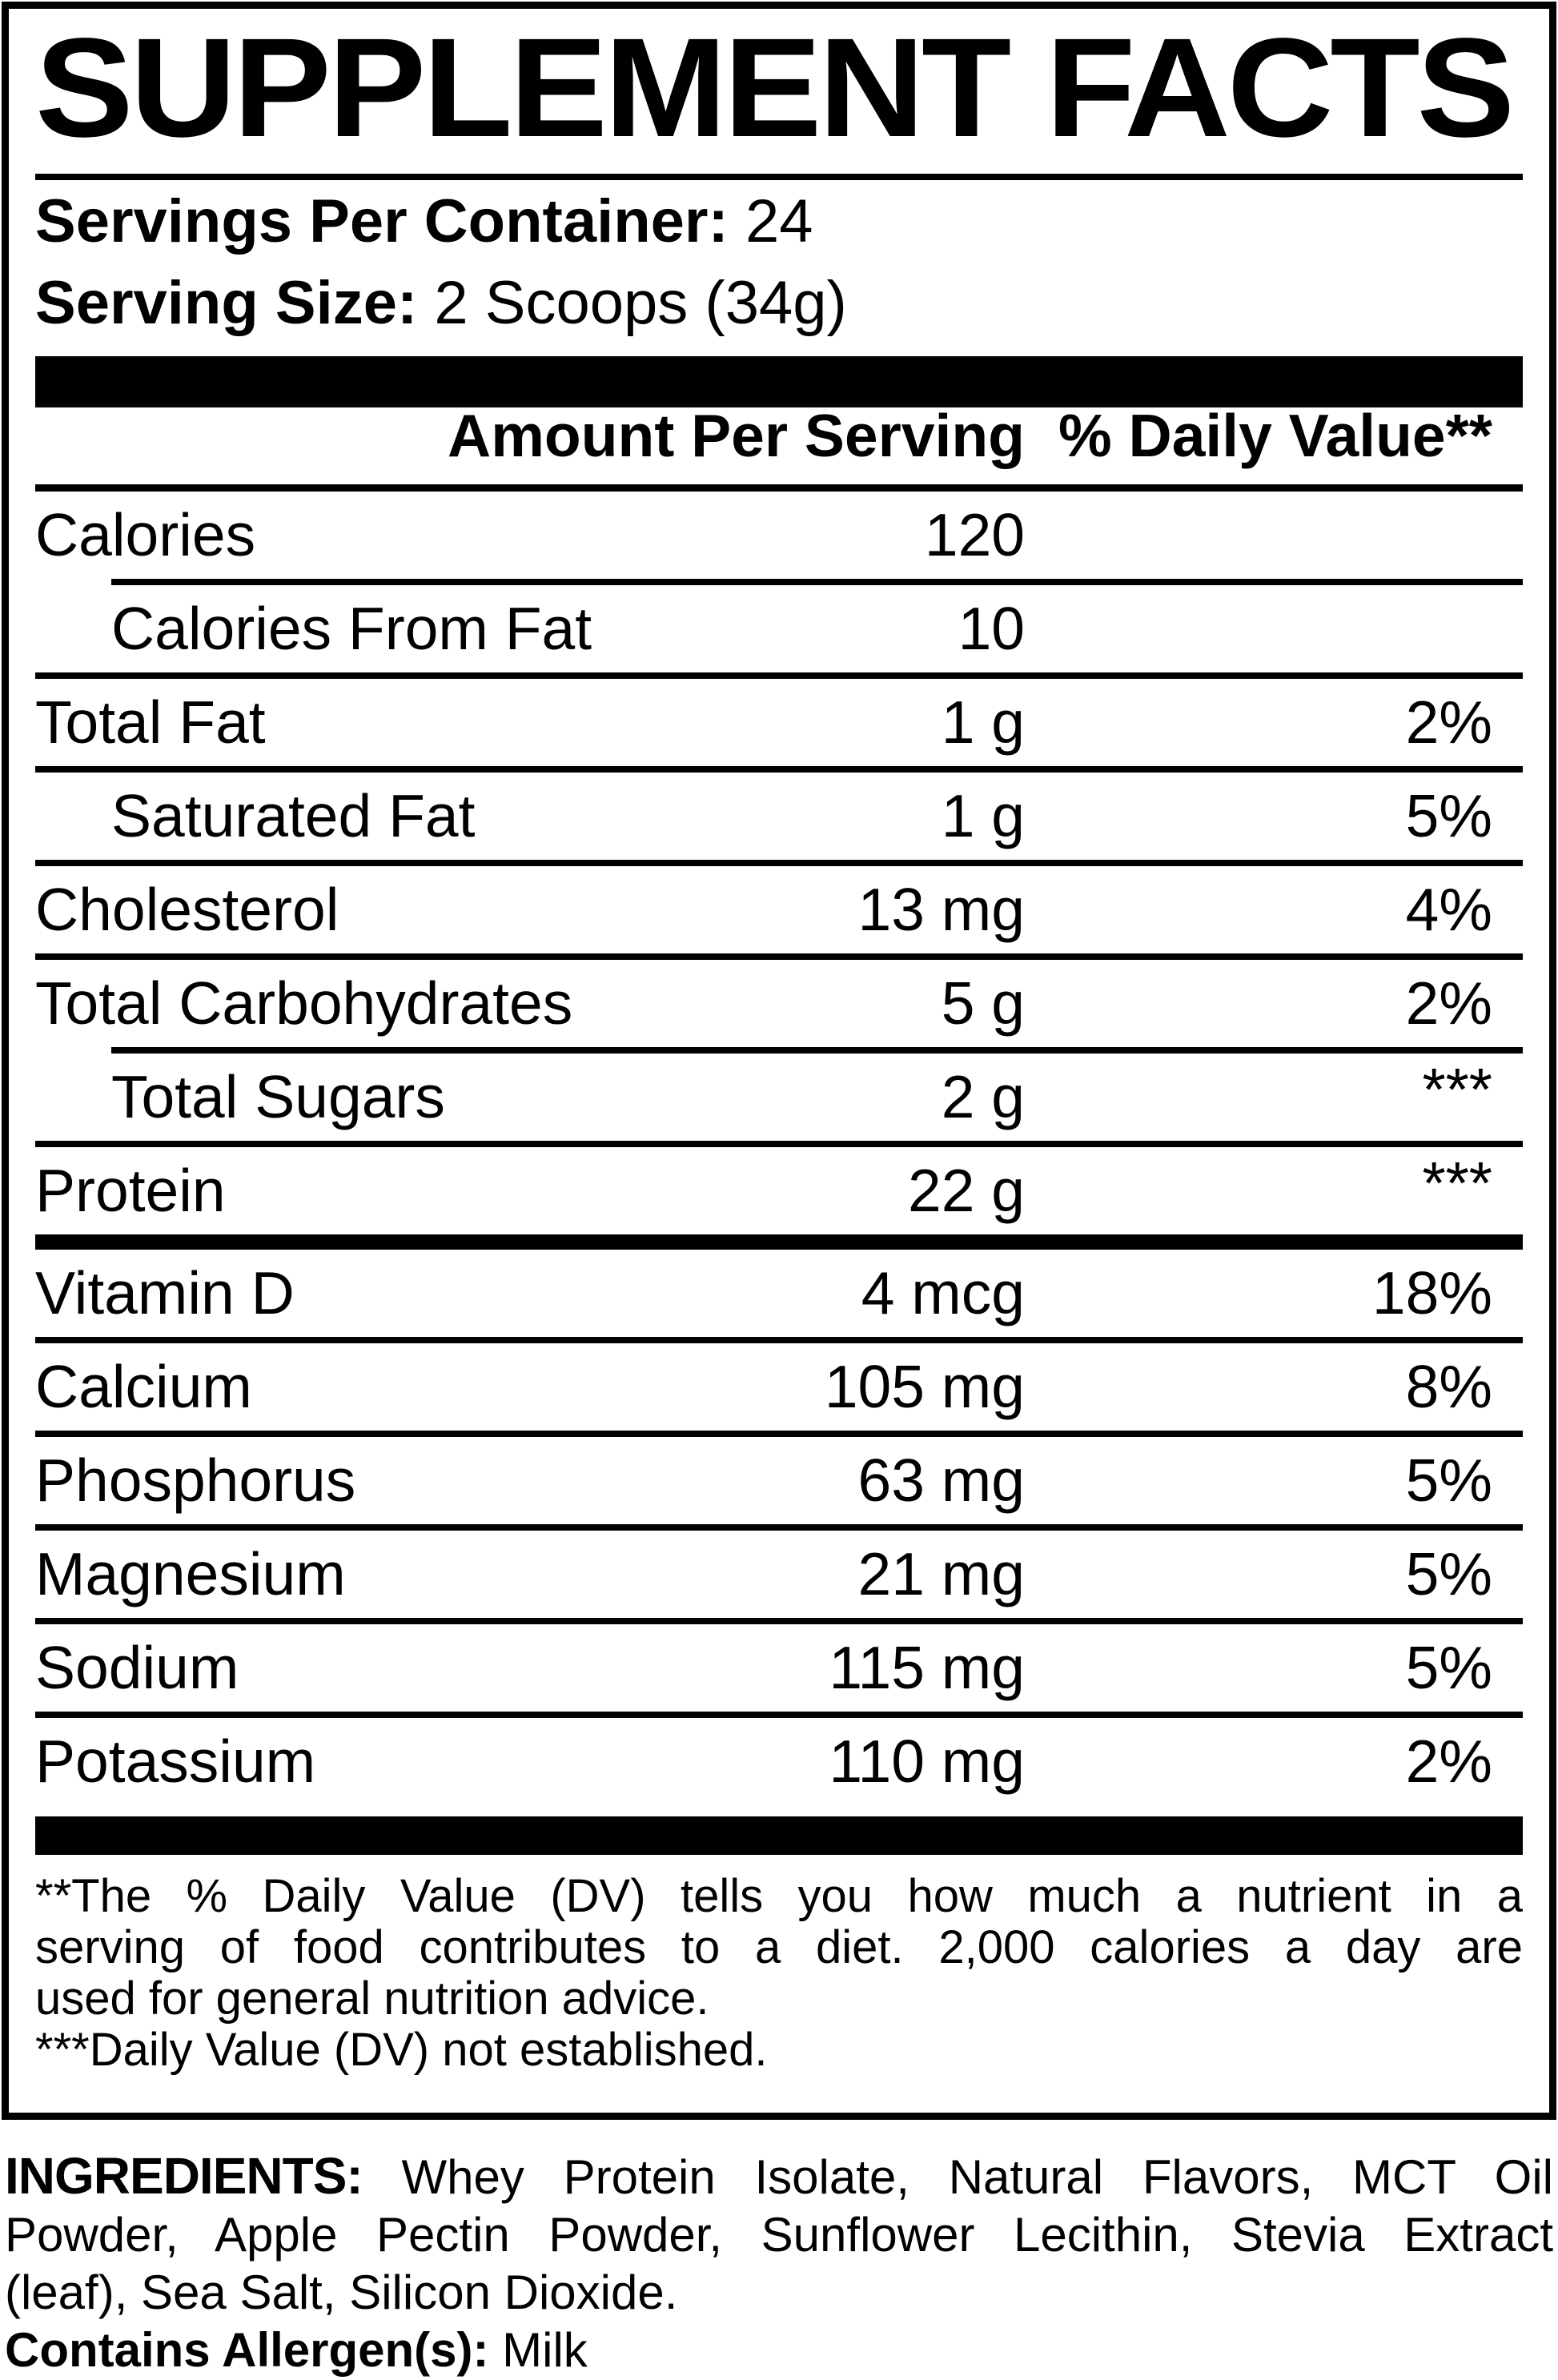  What do you see at coordinates (137, 1668) in the screenshot?
I see `nutrient-name: Sodium` at bounding box center [137, 1668].